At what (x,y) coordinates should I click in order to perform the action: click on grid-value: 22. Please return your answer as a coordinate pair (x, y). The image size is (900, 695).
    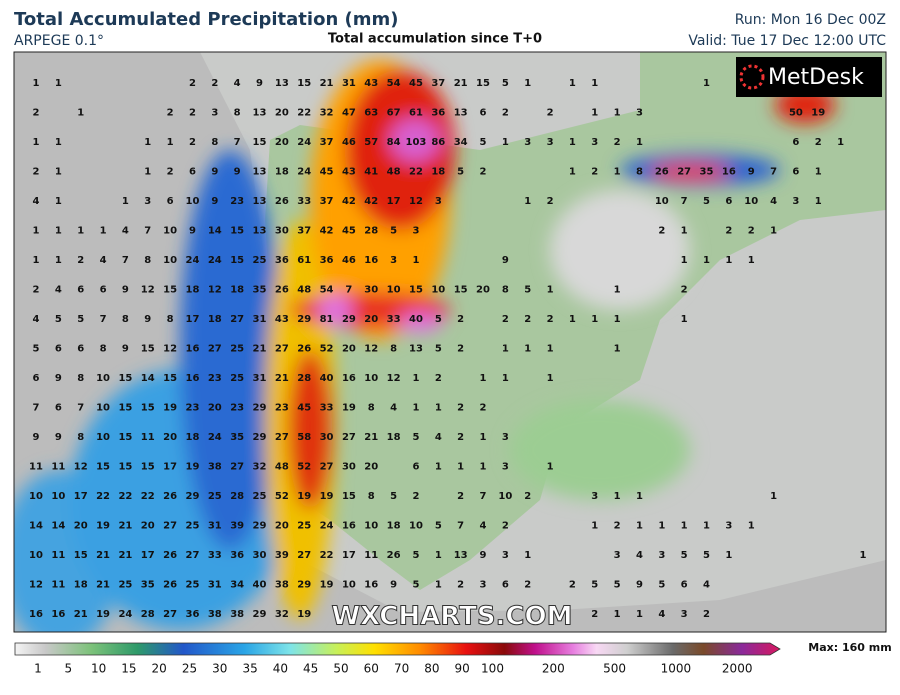
    Looking at the image, I should click on (327, 555).